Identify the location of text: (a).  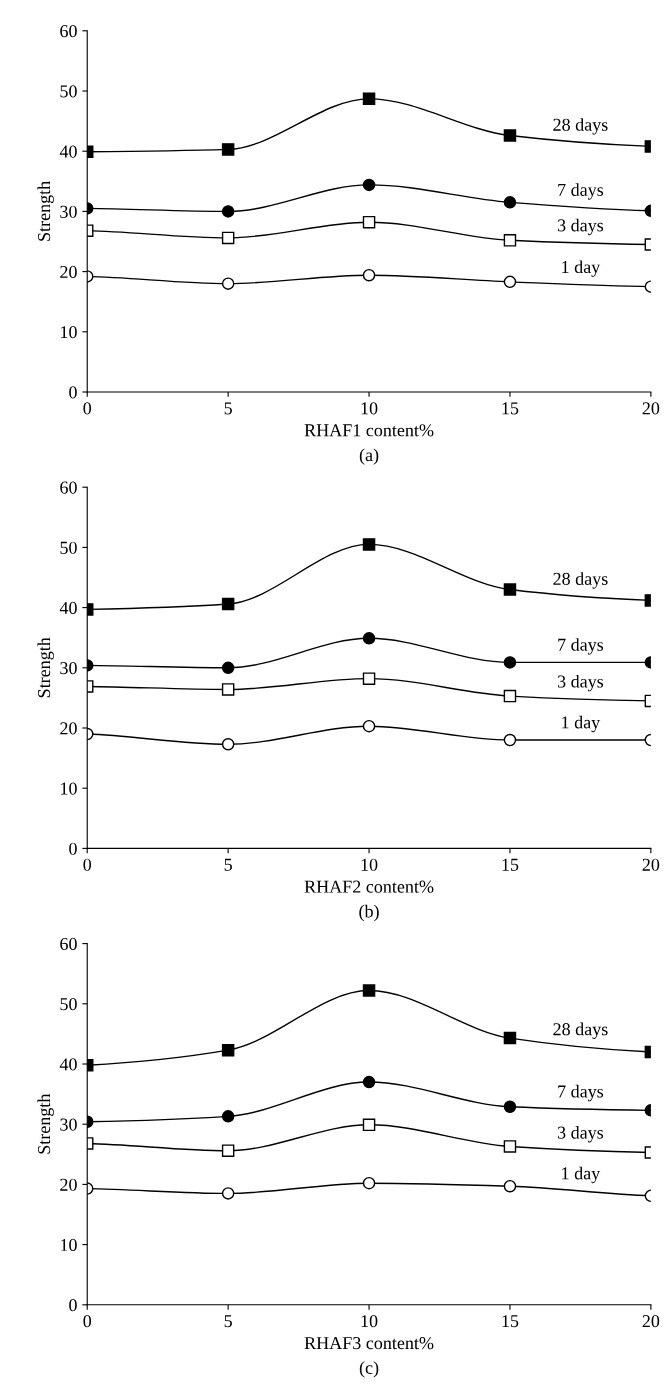
(369, 456).